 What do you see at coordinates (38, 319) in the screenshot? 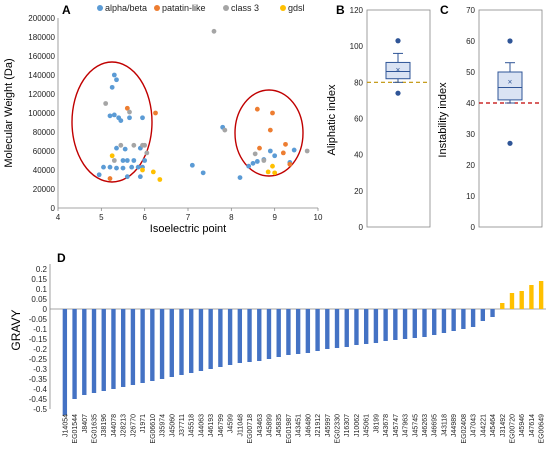
I see `y-tick-label: -0.05` at bounding box center [38, 319].